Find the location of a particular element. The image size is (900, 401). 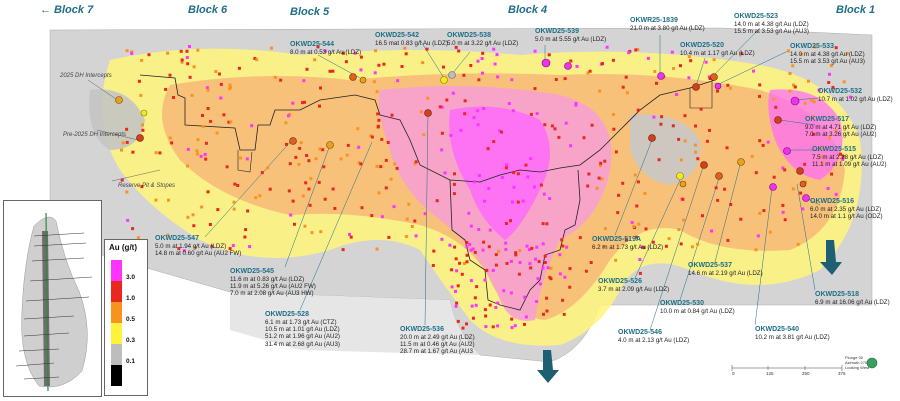

drill-hole-id: OKWD25-547 is located at coordinates (177, 238).